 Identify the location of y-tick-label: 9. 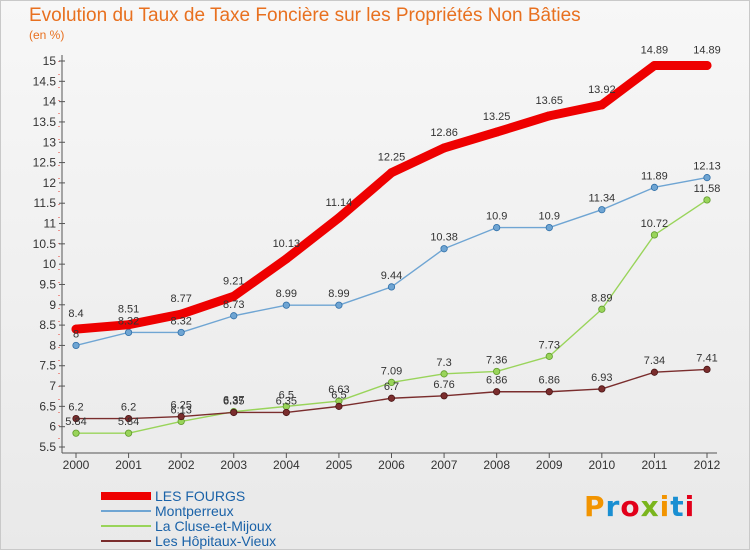
(52, 305).